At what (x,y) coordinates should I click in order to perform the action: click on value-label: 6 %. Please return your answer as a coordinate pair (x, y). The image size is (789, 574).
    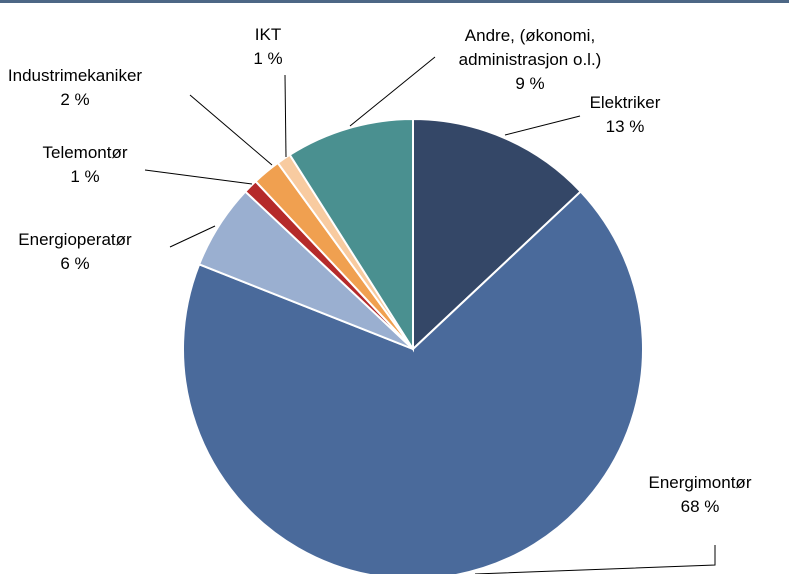
    Looking at the image, I should click on (75, 263).